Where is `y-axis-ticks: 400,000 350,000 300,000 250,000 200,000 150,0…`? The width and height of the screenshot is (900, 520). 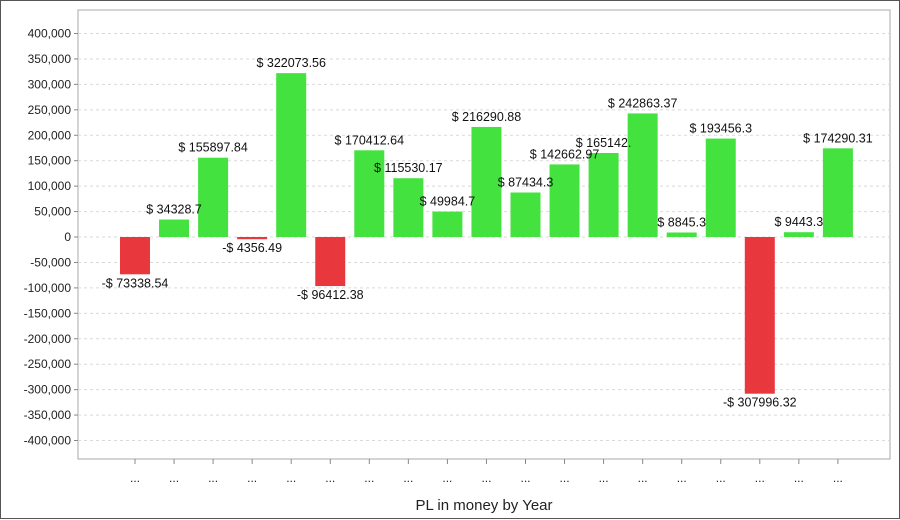
y-axis-ticks: 400,000 350,000 300,000 250,000 200,000 150,0… is located at coordinates (51, 237).